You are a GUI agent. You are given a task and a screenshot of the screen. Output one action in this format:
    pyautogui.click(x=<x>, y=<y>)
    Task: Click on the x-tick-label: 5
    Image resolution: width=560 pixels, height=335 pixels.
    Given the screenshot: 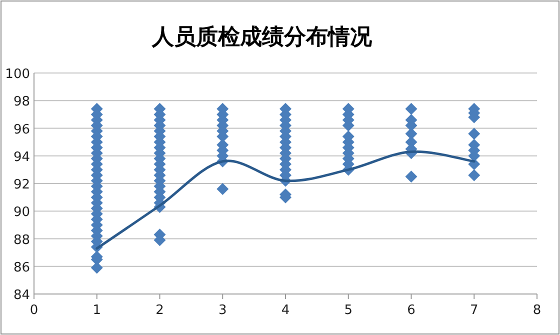 What is the action you would take?
    pyautogui.click(x=348, y=310)
    